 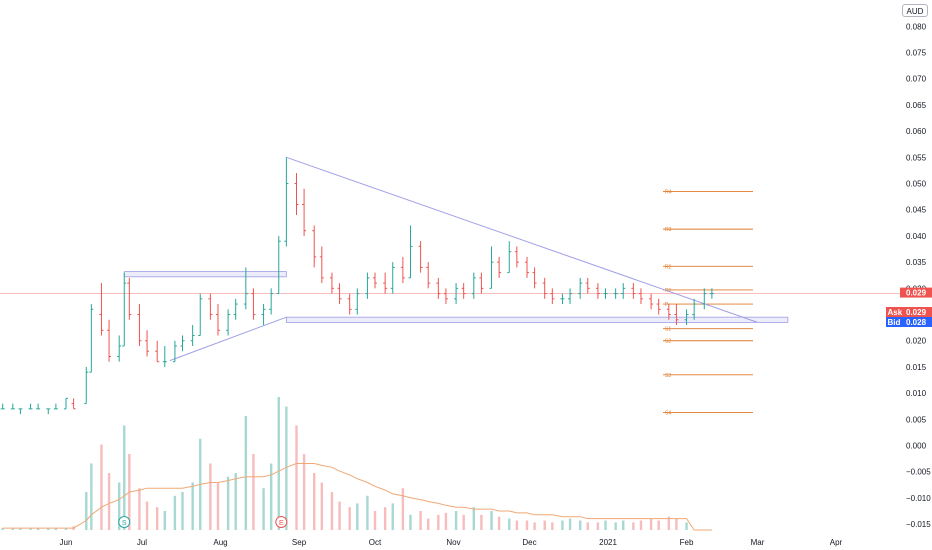 I want to click on y-tick-label: −0.015, so click(x=918, y=524).